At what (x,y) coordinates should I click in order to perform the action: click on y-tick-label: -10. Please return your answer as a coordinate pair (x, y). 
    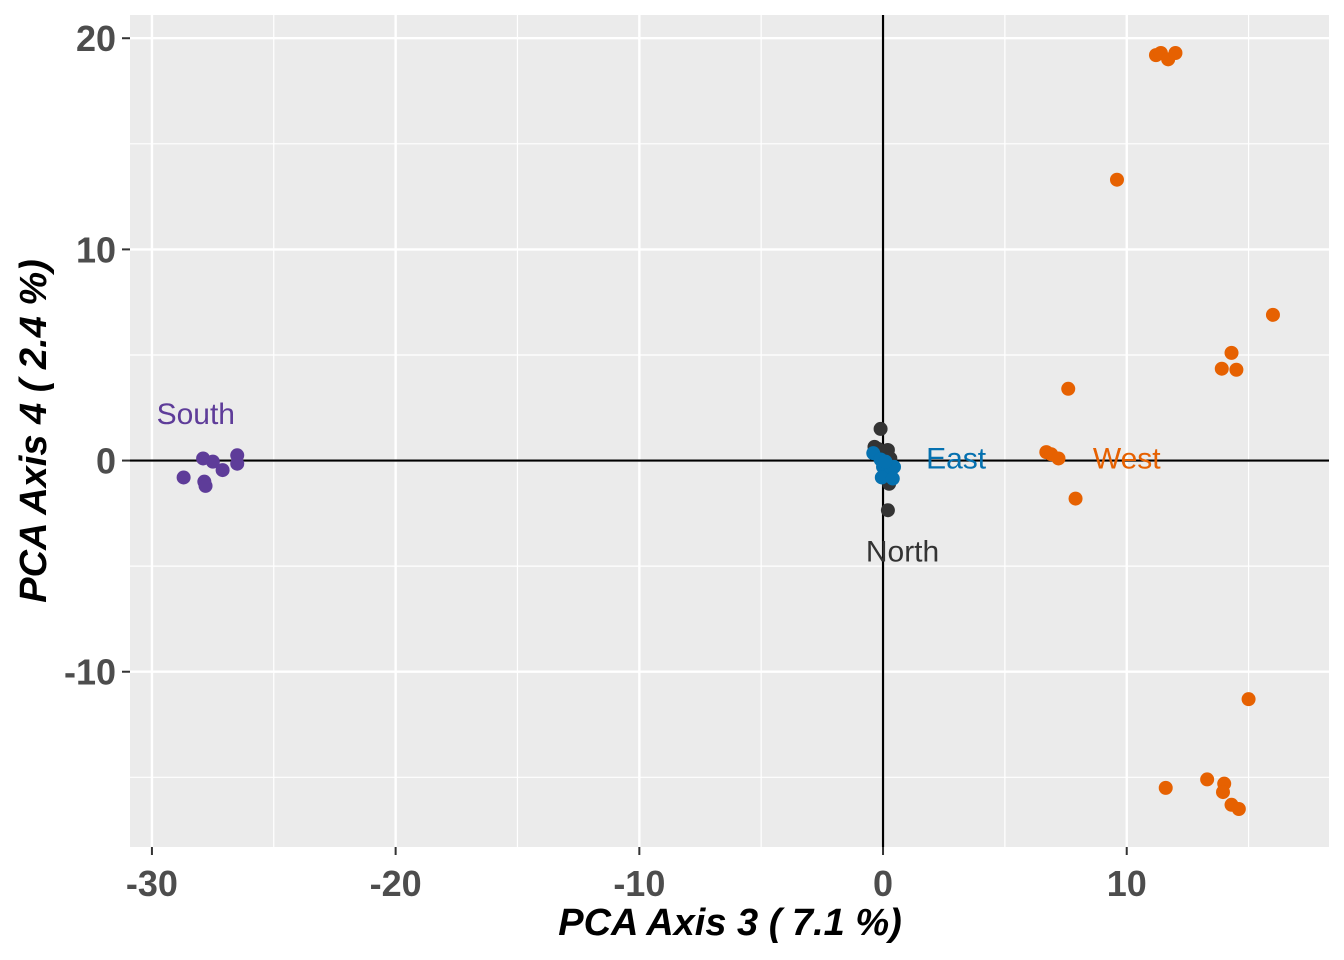
    Looking at the image, I should click on (90, 672).